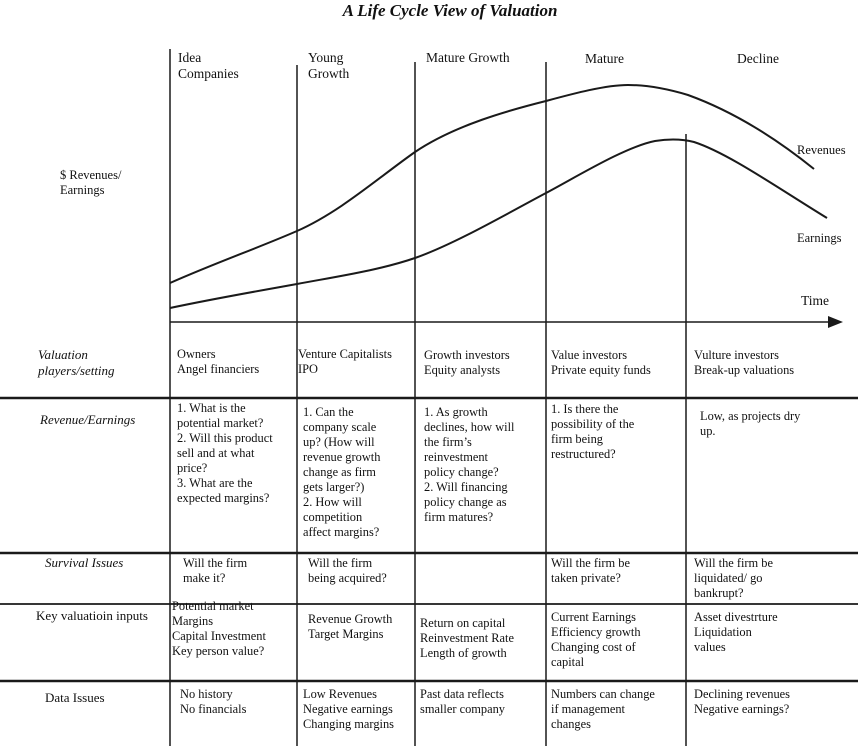  What do you see at coordinates (604, 58) in the screenshot?
I see `stage-header-mature: Mature` at bounding box center [604, 58].